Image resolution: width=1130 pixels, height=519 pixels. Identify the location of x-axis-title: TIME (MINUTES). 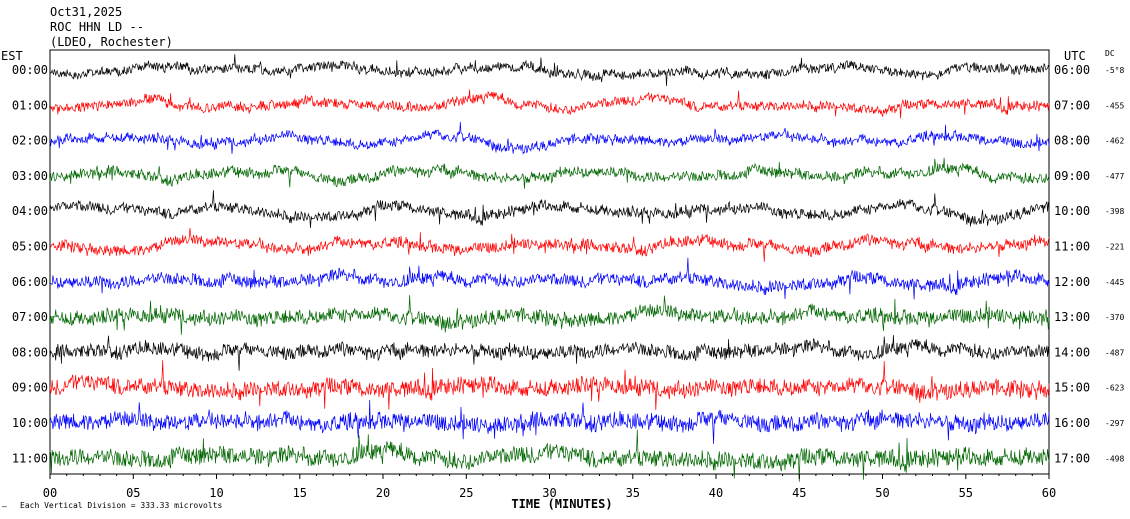
(561, 504).